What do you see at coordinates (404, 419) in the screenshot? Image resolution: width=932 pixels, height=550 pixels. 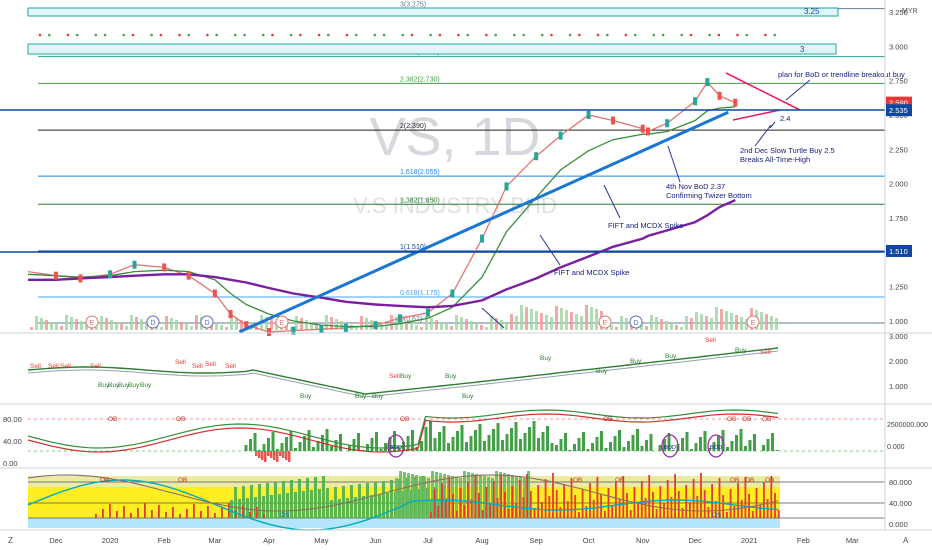 I see `ind2-ob-label: OB` at bounding box center [404, 419].